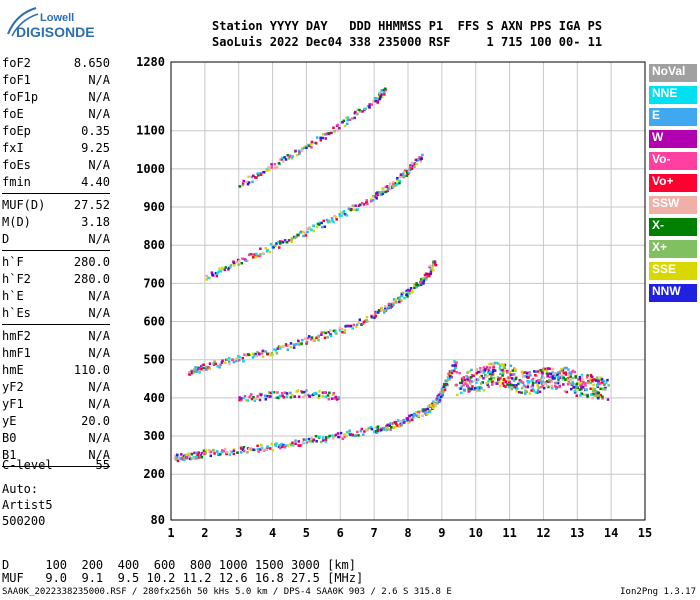  Describe the element at coordinates (673, 73) in the screenshot. I see `legend-item-noval: NoVal` at that location.